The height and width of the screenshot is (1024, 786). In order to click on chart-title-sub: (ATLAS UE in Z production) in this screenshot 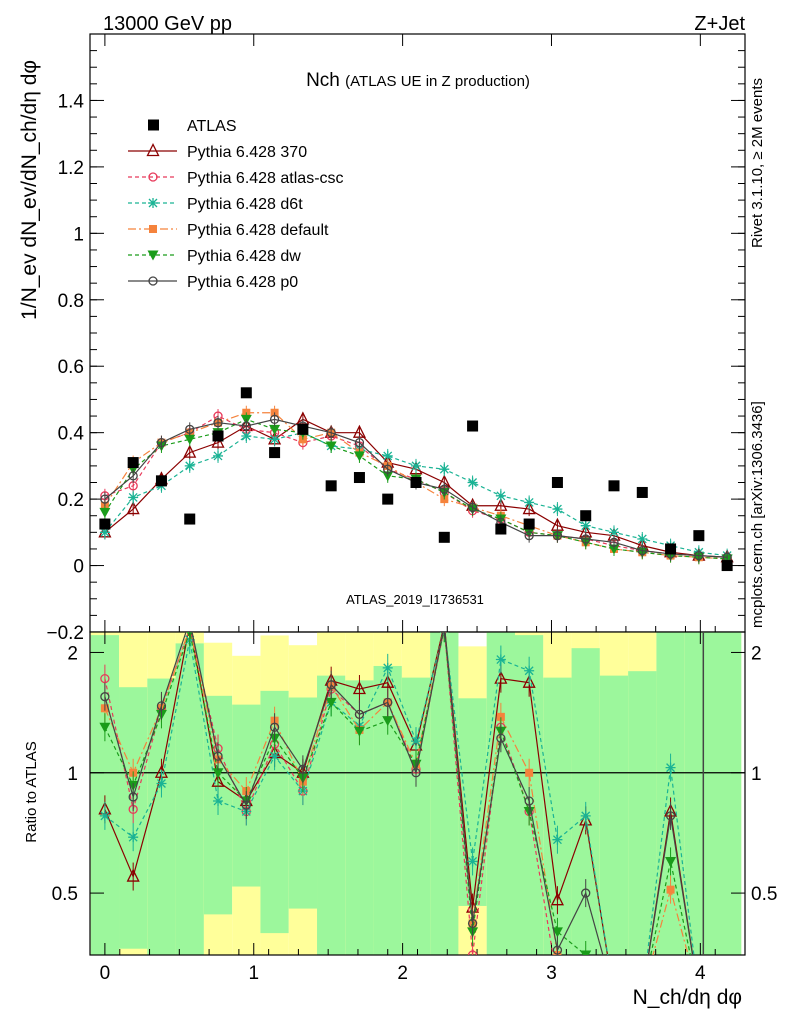, I will do `click(437, 81)`.